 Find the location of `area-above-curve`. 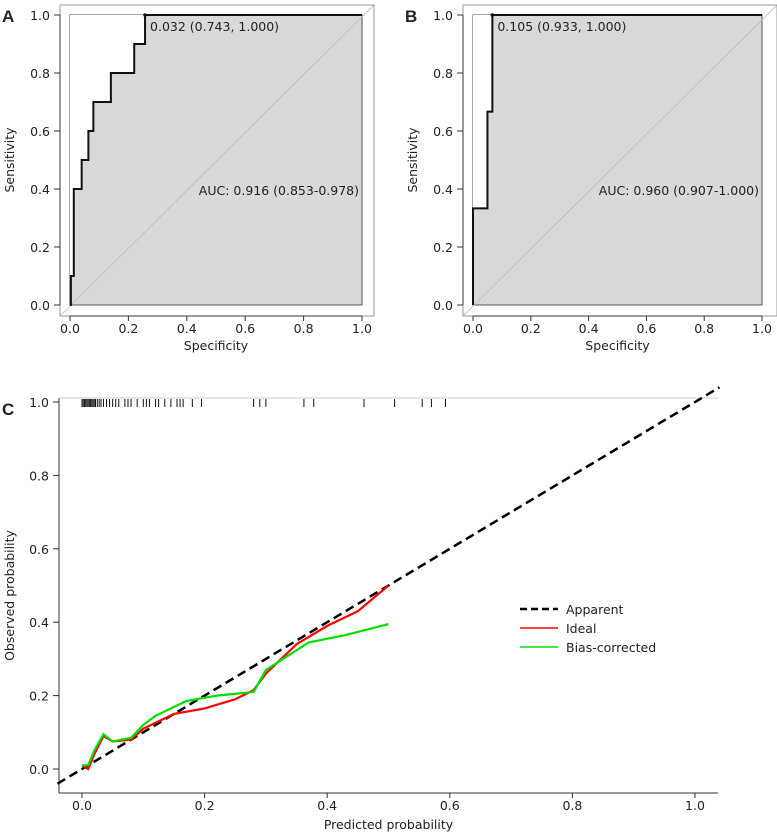

area-above-curve is located at coordinates (216, 160).